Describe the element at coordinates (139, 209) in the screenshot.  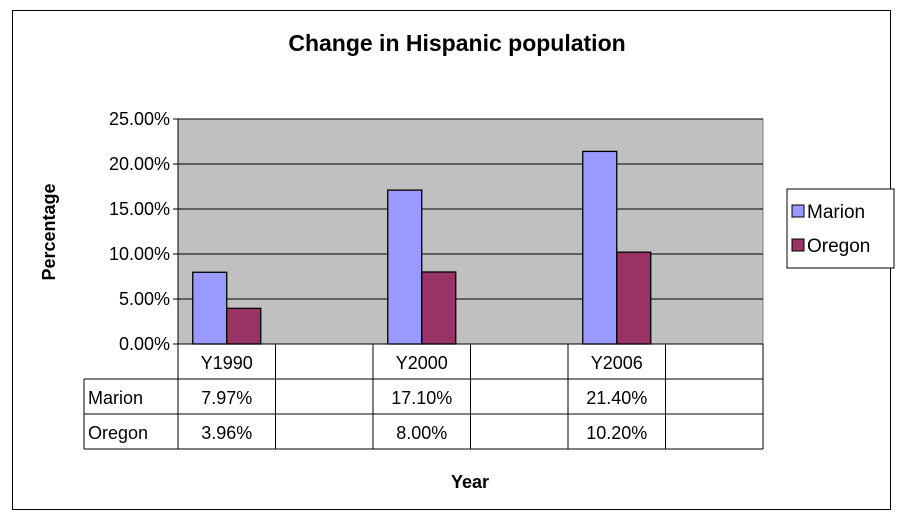
I see `y-tick-label: 15.00%` at that location.